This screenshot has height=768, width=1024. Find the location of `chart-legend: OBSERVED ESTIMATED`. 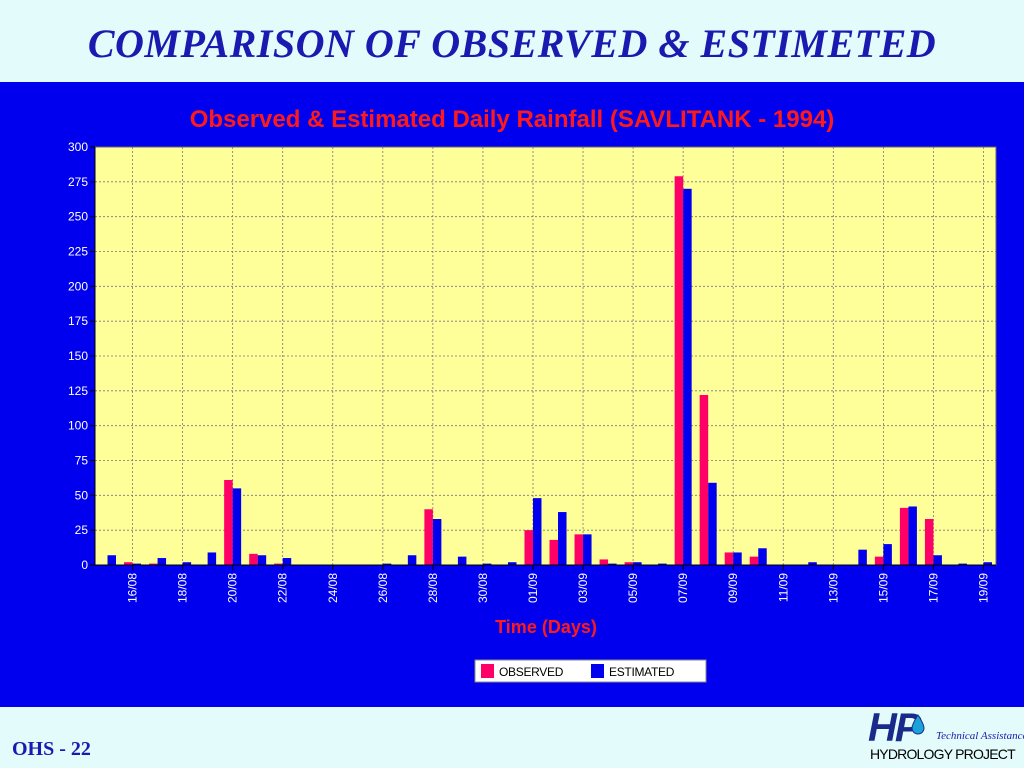

chart-legend: OBSERVED ESTIMATED is located at coordinates (590, 671).